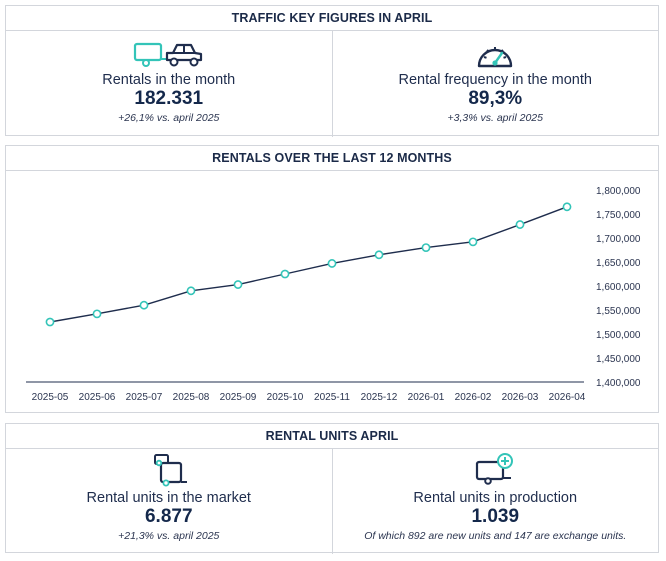  I want to click on x-tick-label: 2025-09, so click(238, 397).